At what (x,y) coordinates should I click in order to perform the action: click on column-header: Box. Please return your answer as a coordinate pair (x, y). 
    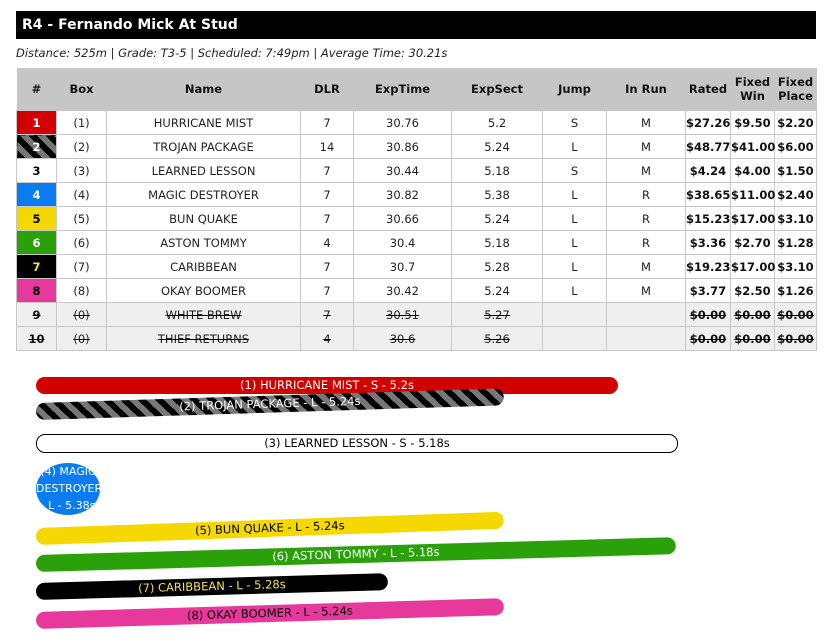
    Looking at the image, I should click on (81, 89).